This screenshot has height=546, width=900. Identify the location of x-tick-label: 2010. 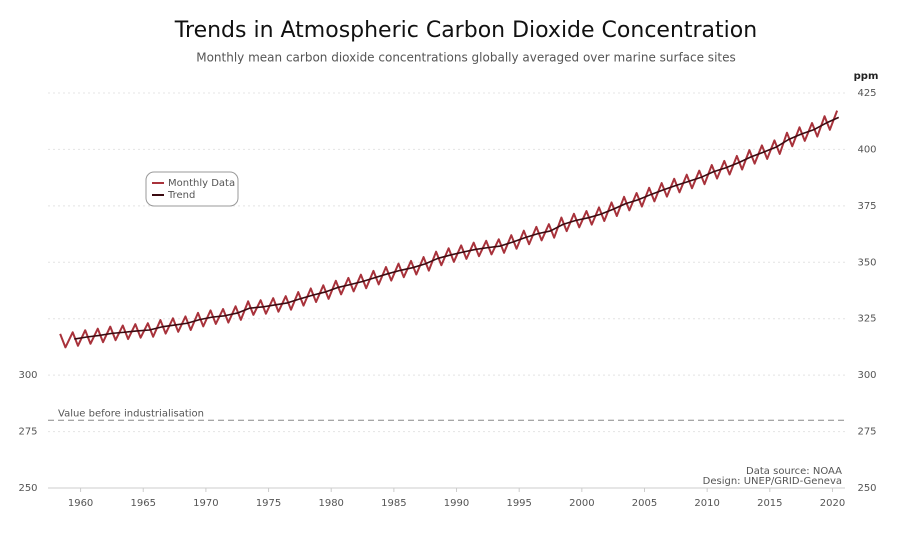
(706, 503).